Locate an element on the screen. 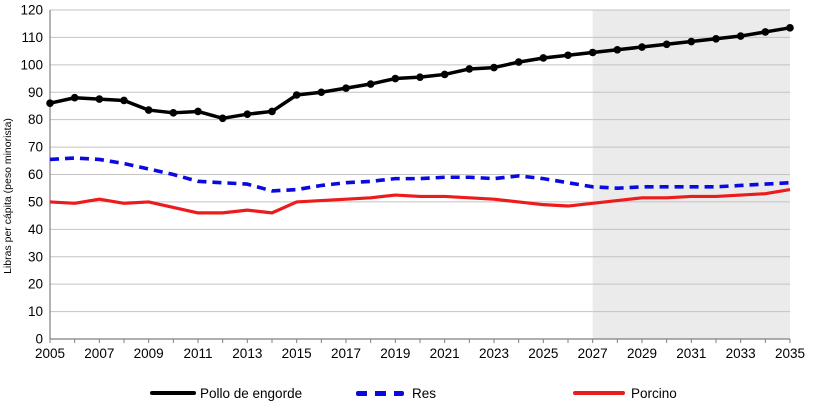  y-tick-label-40: 40 is located at coordinates (35, 229).